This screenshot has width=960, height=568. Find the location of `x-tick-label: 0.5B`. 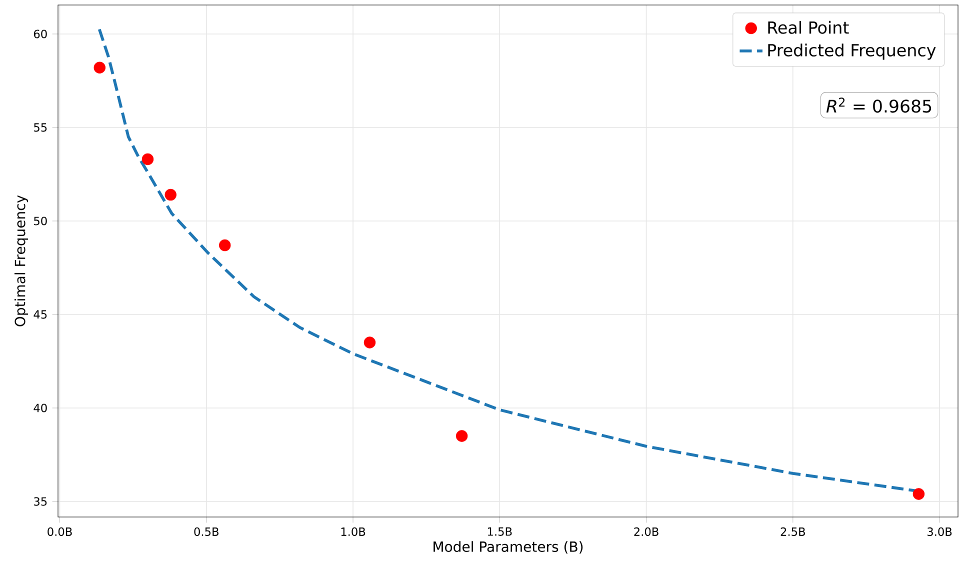

x-tick-label: 0.5B is located at coordinates (206, 531).